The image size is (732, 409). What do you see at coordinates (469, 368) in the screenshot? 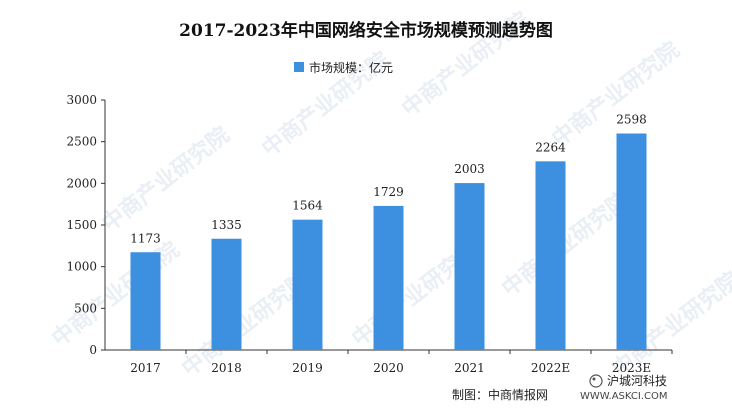
I see `x-tick-label-2021: 2021` at bounding box center [469, 368].